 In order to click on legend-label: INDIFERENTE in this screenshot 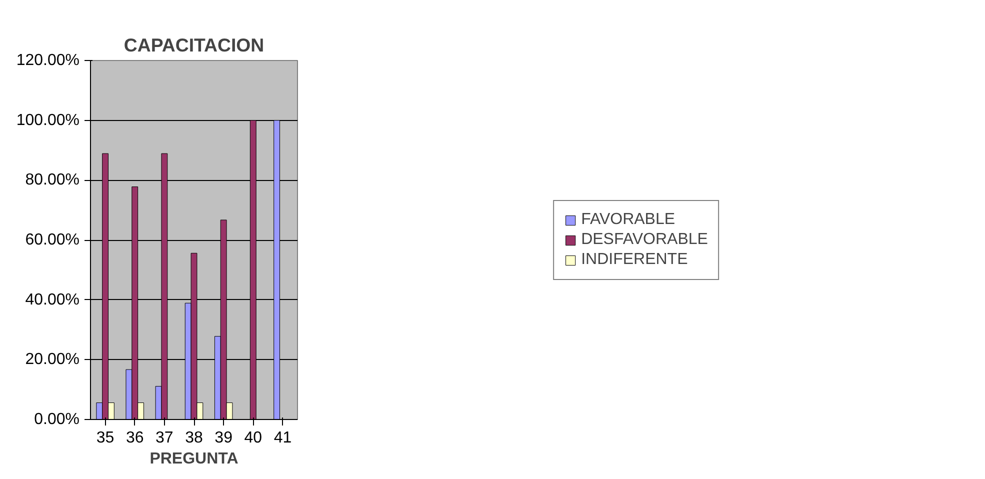, I will do `click(634, 259)`.